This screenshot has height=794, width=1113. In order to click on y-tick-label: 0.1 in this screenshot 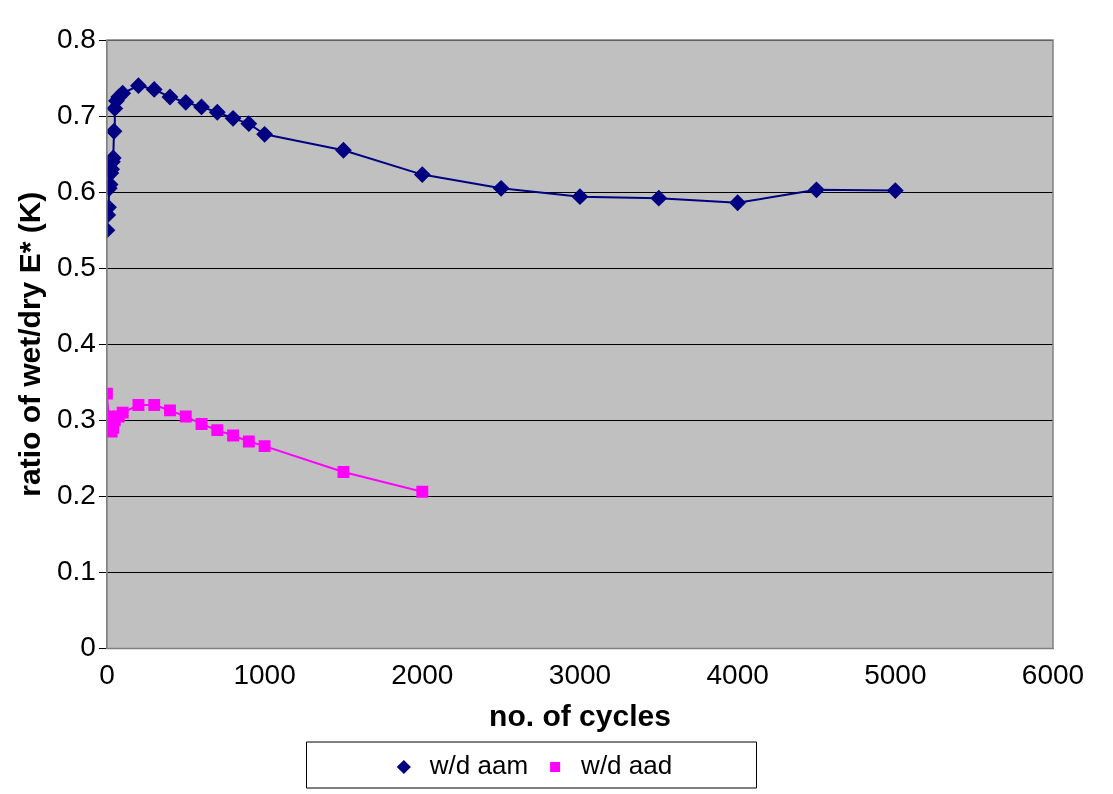, I will do `click(76, 571)`.